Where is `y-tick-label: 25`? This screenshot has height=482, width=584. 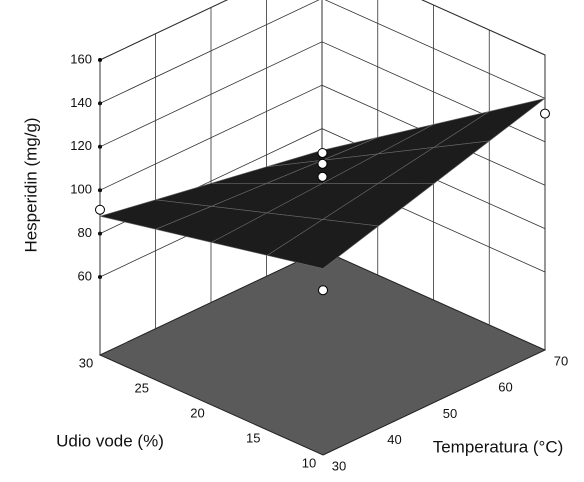
y-tick-label: 25 is located at coordinates (142, 387).